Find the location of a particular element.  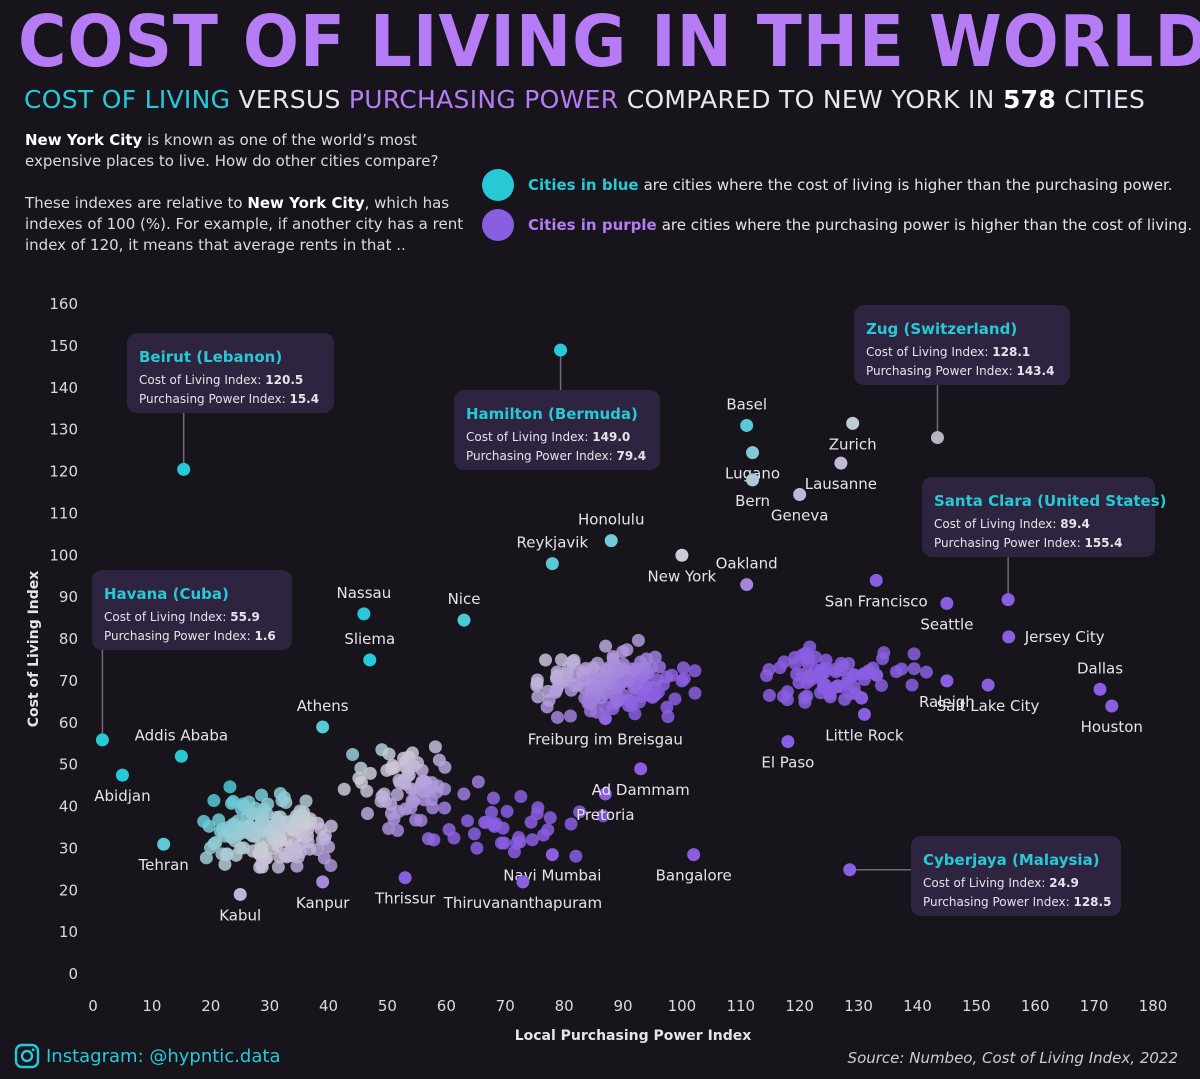

scatter-points is located at coordinates (565, 753).